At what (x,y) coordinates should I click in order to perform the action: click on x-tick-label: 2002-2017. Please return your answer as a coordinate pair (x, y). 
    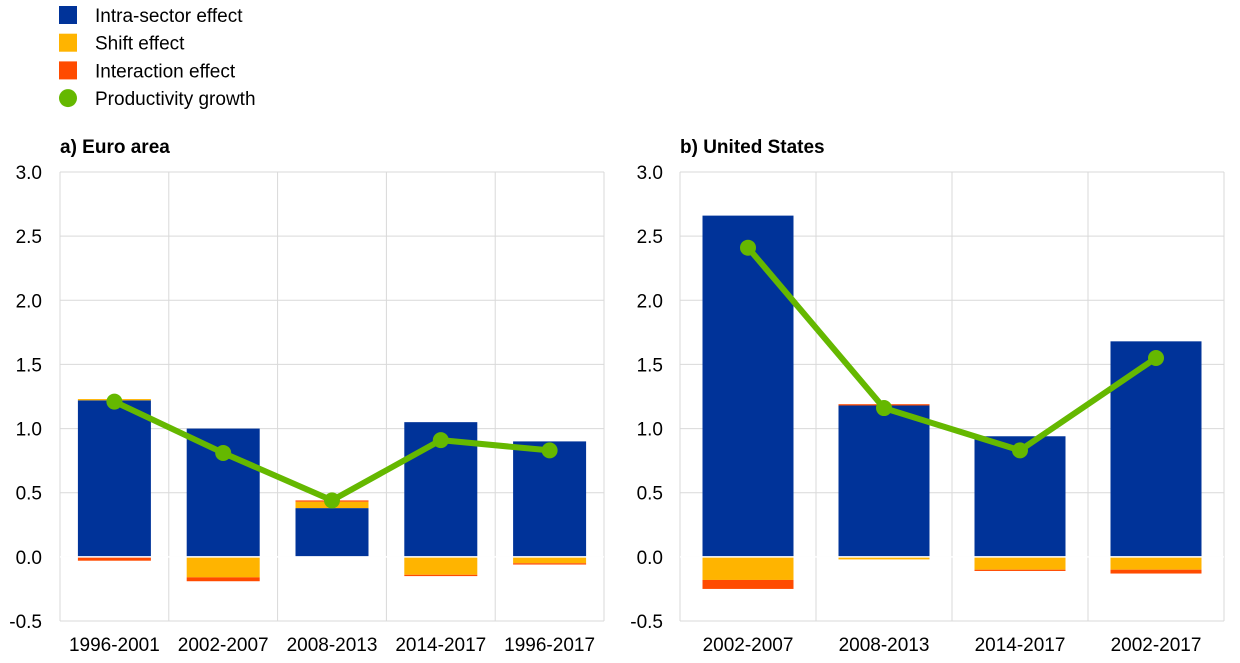
    Looking at the image, I should click on (1156, 645).